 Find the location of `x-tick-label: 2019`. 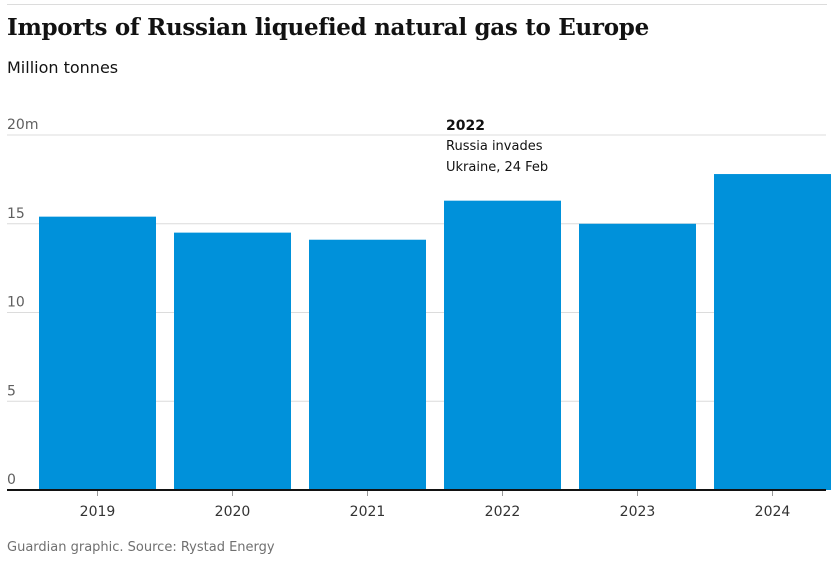

x-tick-label: 2019 is located at coordinates (98, 512).